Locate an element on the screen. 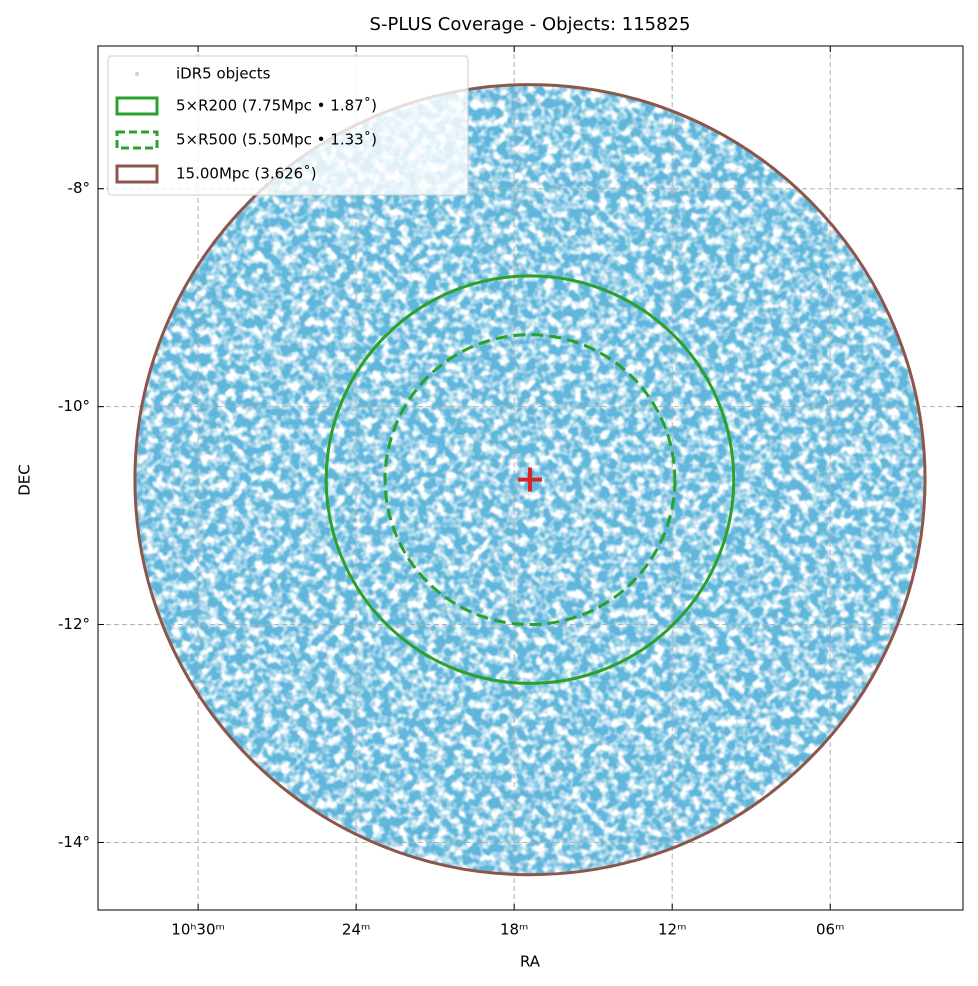 The height and width of the screenshot is (986, 978). y-tick-label: -12° is located at coordinates (74, 624).